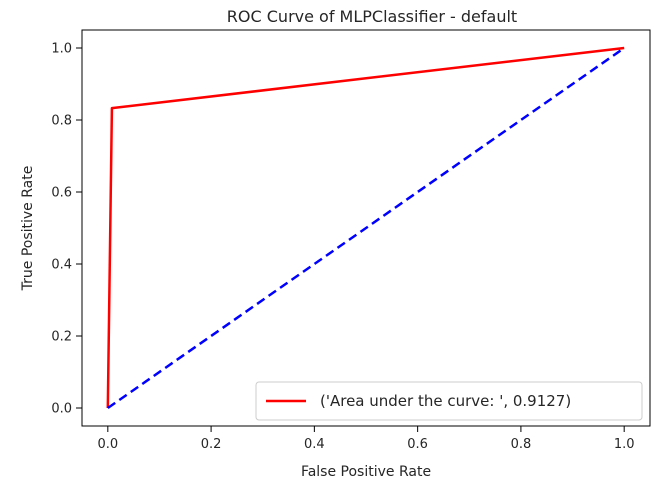 Image resolution: width=670 pixels, height=497 pixels. Describe the element at coordinates (61, 49) in the screenshot. I see `y-tick-label: 1.0` at that location.